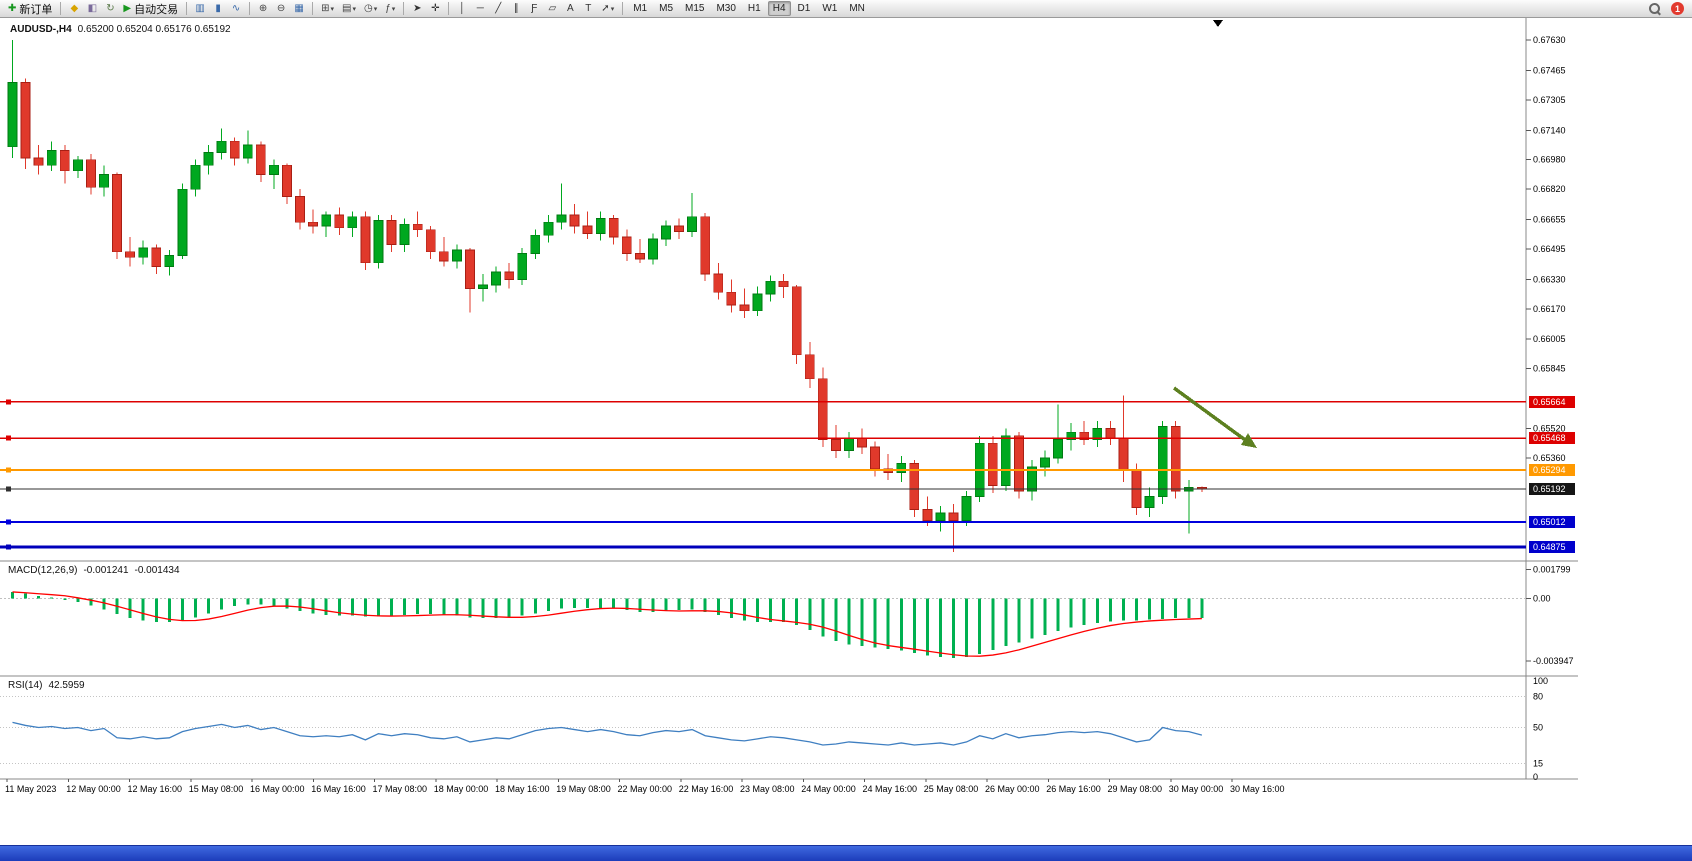 This screenshot has height=861, width=1692. I want to click on arrows-button: ➚ ▾, so click(607, 9).